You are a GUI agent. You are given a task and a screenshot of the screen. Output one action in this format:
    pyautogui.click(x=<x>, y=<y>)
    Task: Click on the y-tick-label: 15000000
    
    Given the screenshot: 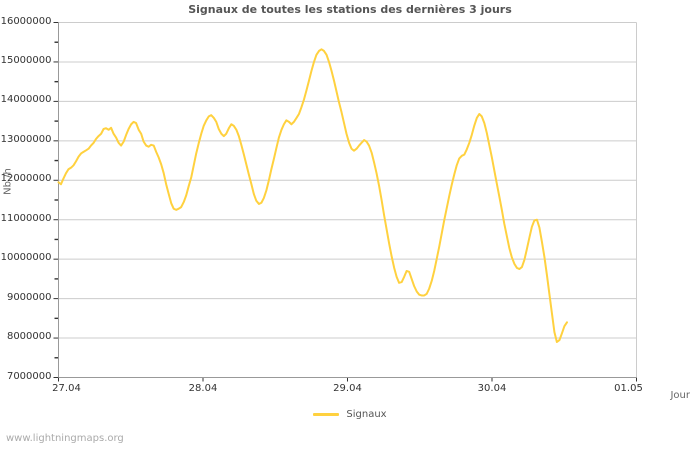 What is the action you would take?
    pyautogui.click(x=26, y=60)
    